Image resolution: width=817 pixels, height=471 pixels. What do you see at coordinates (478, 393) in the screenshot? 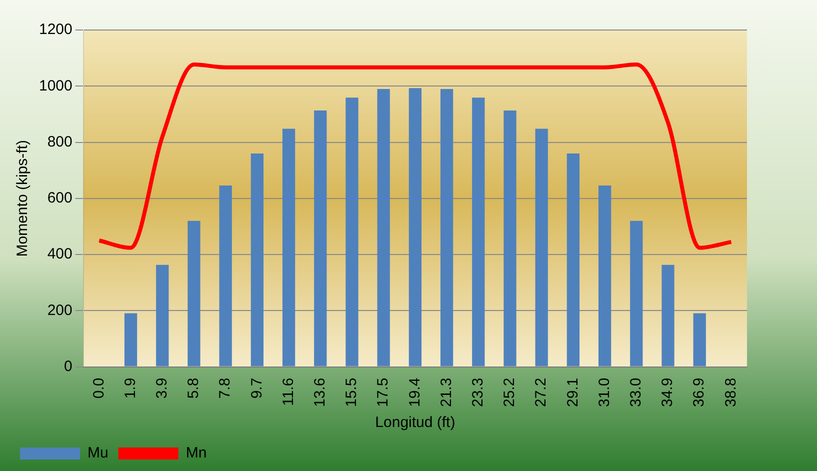
I see `x-tick-label: 23.3` at bounding box center [478, 393].